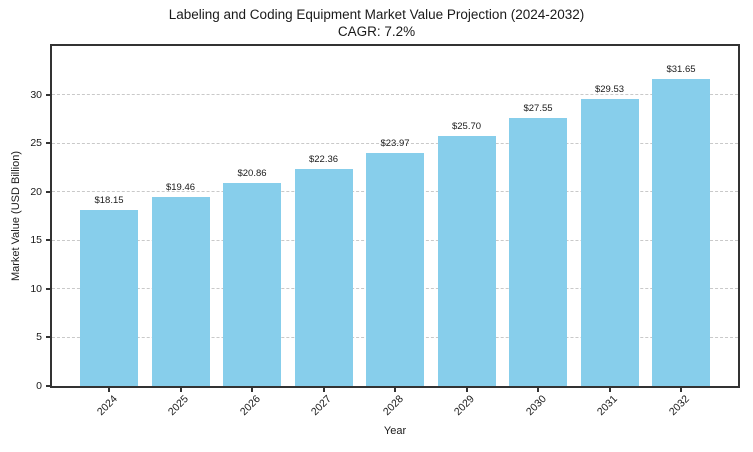  What do you see at coordinates (607, 406) in the screenshot?
I see `x-tick-label-2031: 2031` at bounding box center [607, 406].